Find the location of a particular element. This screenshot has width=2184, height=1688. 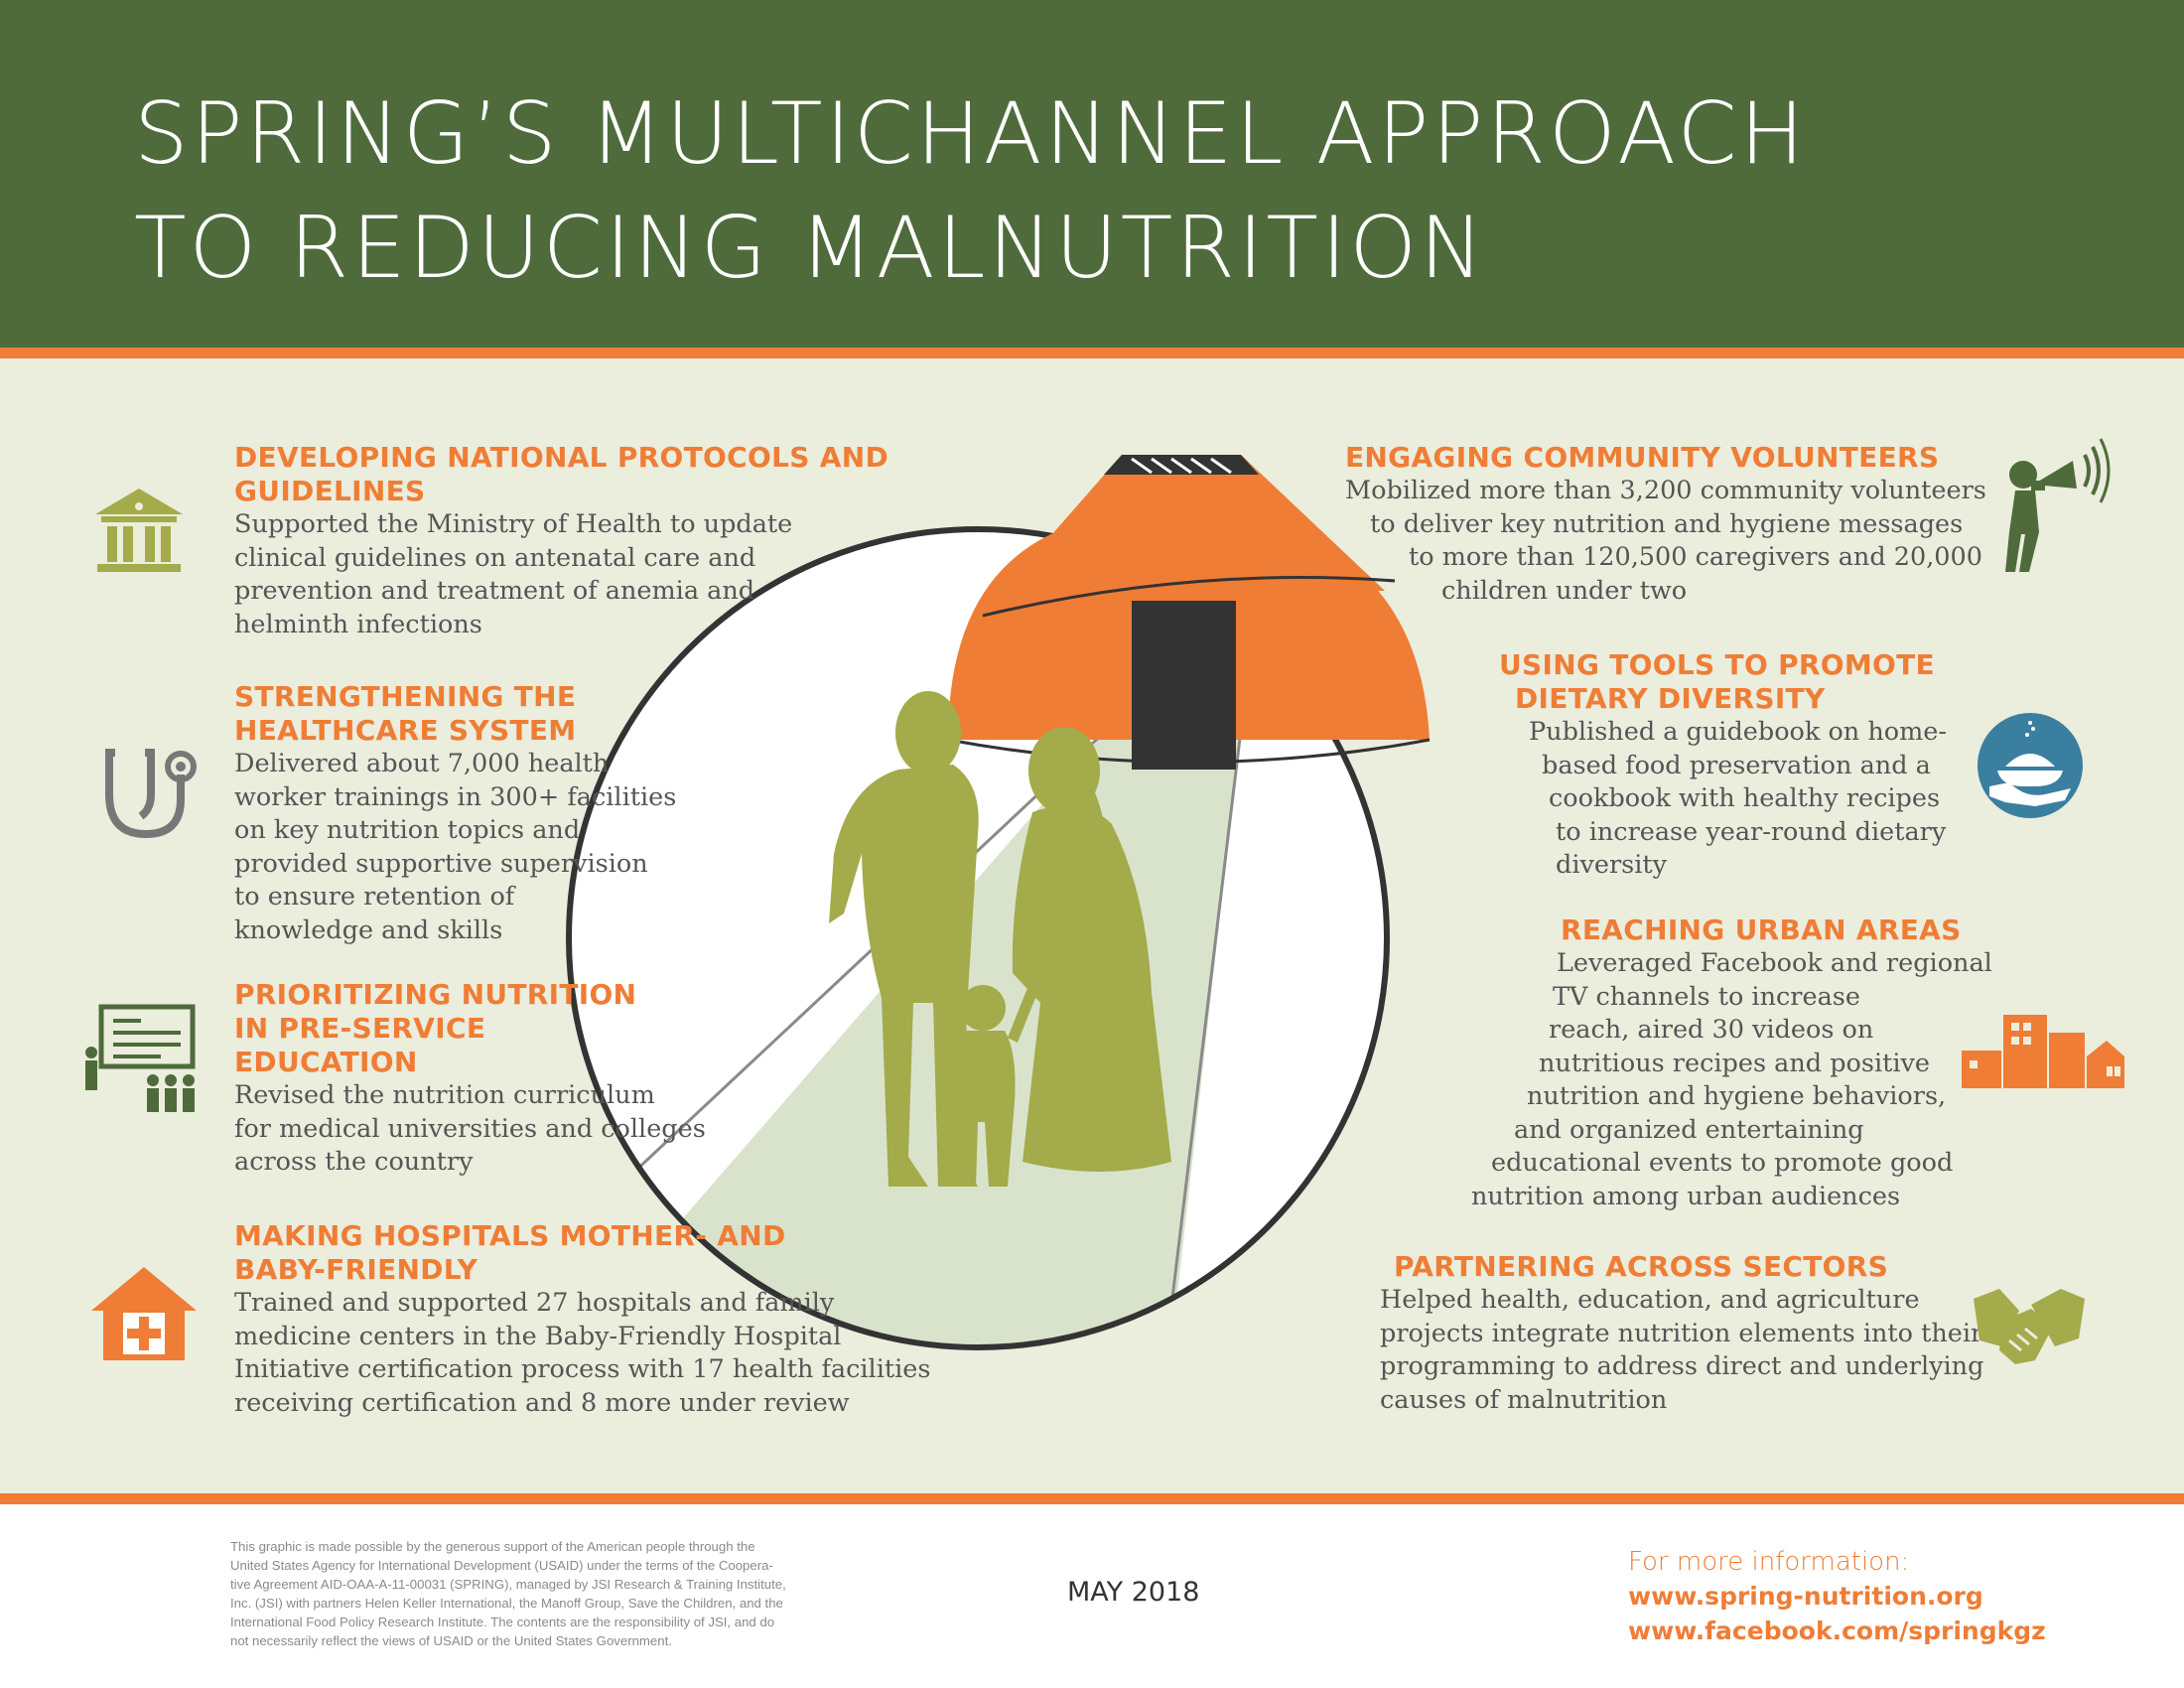

body-line: diversity is located at coordinates (1612, 865).